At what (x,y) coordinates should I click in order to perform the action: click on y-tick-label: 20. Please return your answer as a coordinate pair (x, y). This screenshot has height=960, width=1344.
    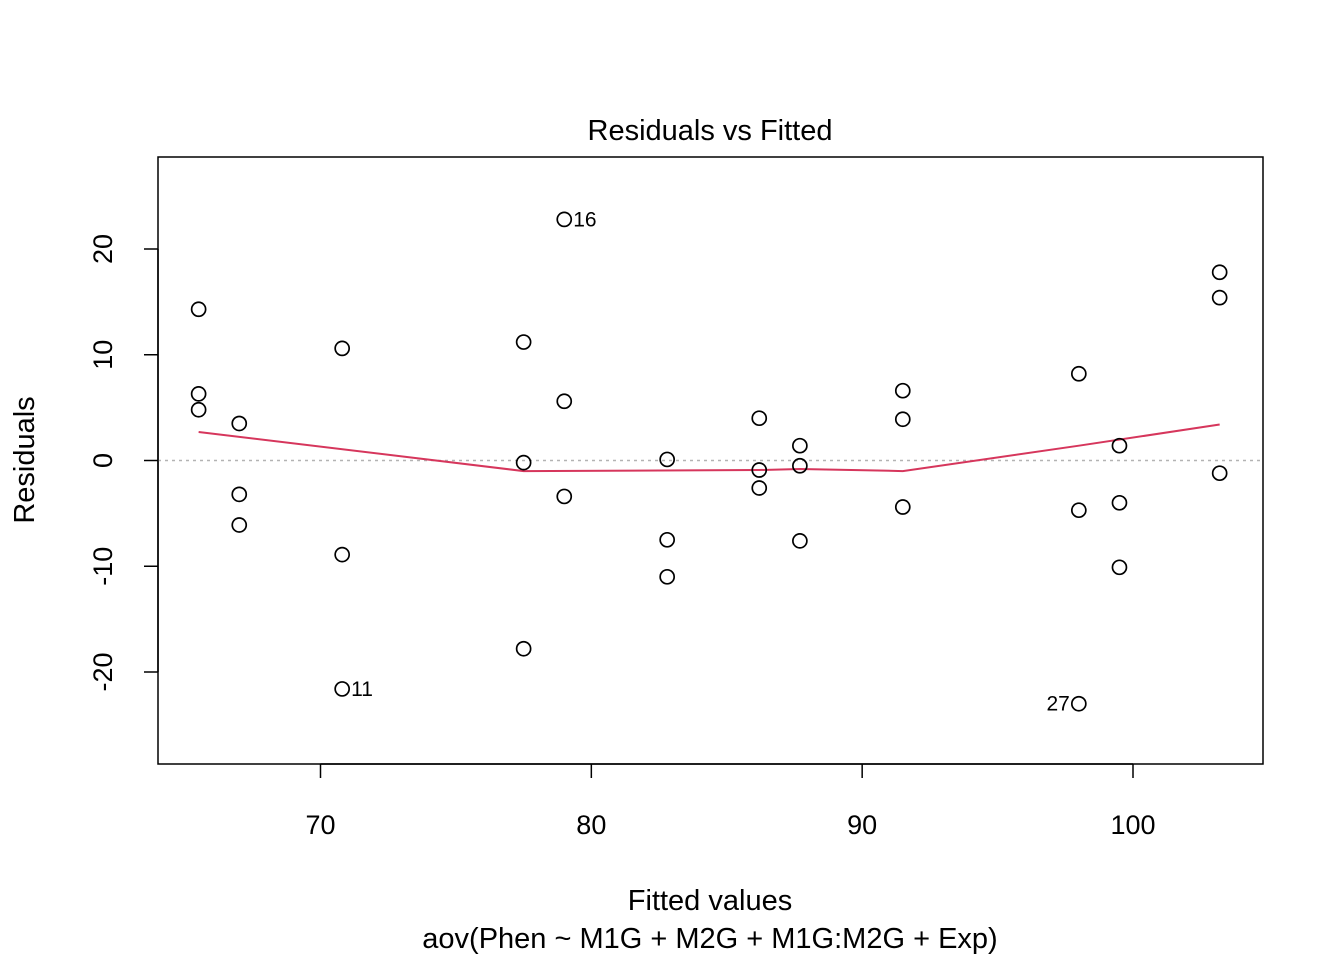
    Looking at the image, I should click on (103, 249).